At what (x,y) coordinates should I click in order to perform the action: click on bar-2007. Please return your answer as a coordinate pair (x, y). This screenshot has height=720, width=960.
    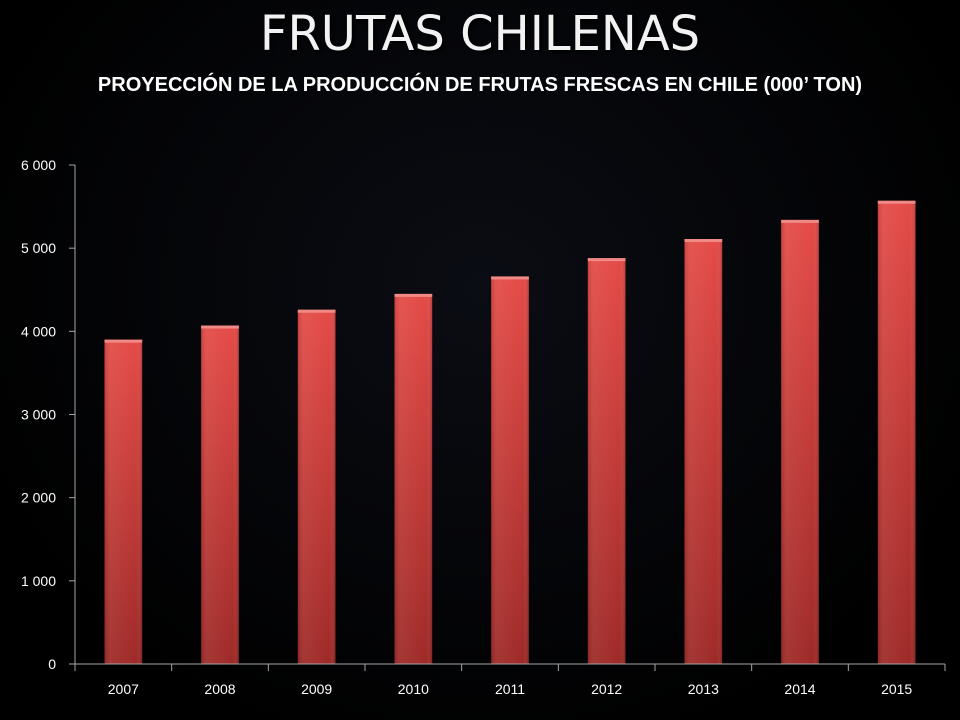
    Looking at the image, I should click on (123, 501).